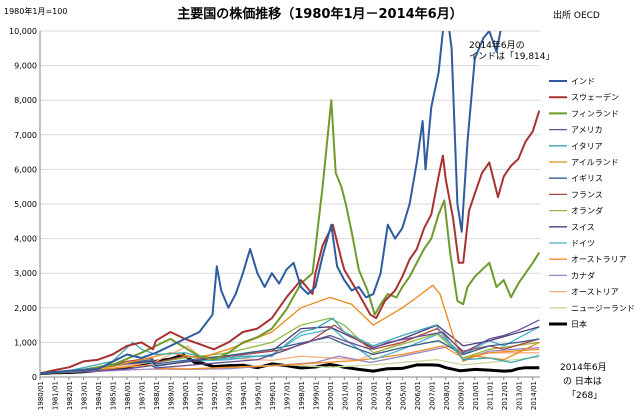  I want to click on annotation-japan: 2014年6月 の 日本は 「268」, so click(583, 381).